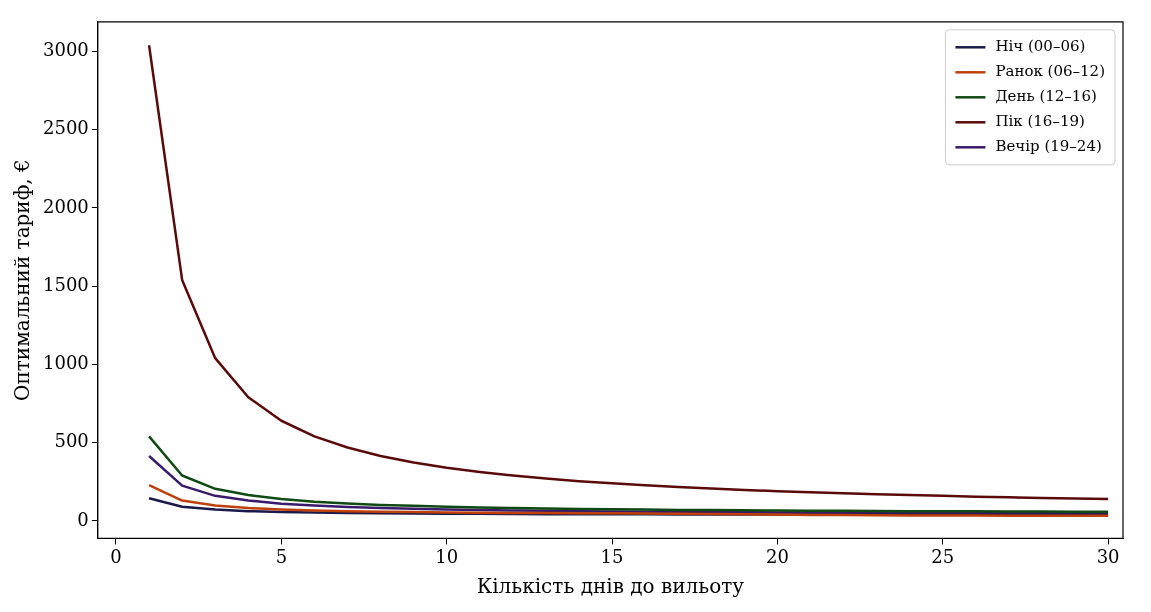 Image resolution: width=1151 pixels, height=612 pixels. What do you see at coordinates (66, 363) in the screenshot?
I see `y-tick-label: 1000` at bounding box center [66, 363].